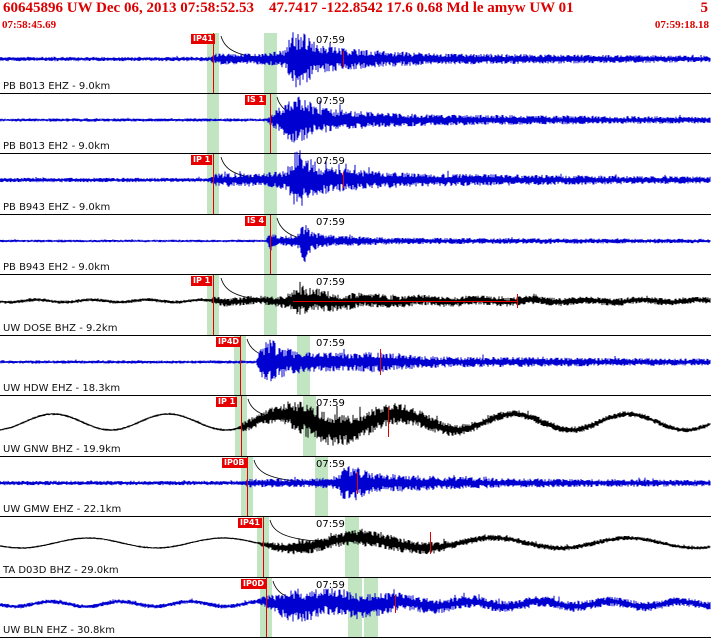 Image resolution: width=711 pixels, height=638 pixels. I want to click on station-channel-label: PB B013 EHZ - 9.0km, so click(57, 86).